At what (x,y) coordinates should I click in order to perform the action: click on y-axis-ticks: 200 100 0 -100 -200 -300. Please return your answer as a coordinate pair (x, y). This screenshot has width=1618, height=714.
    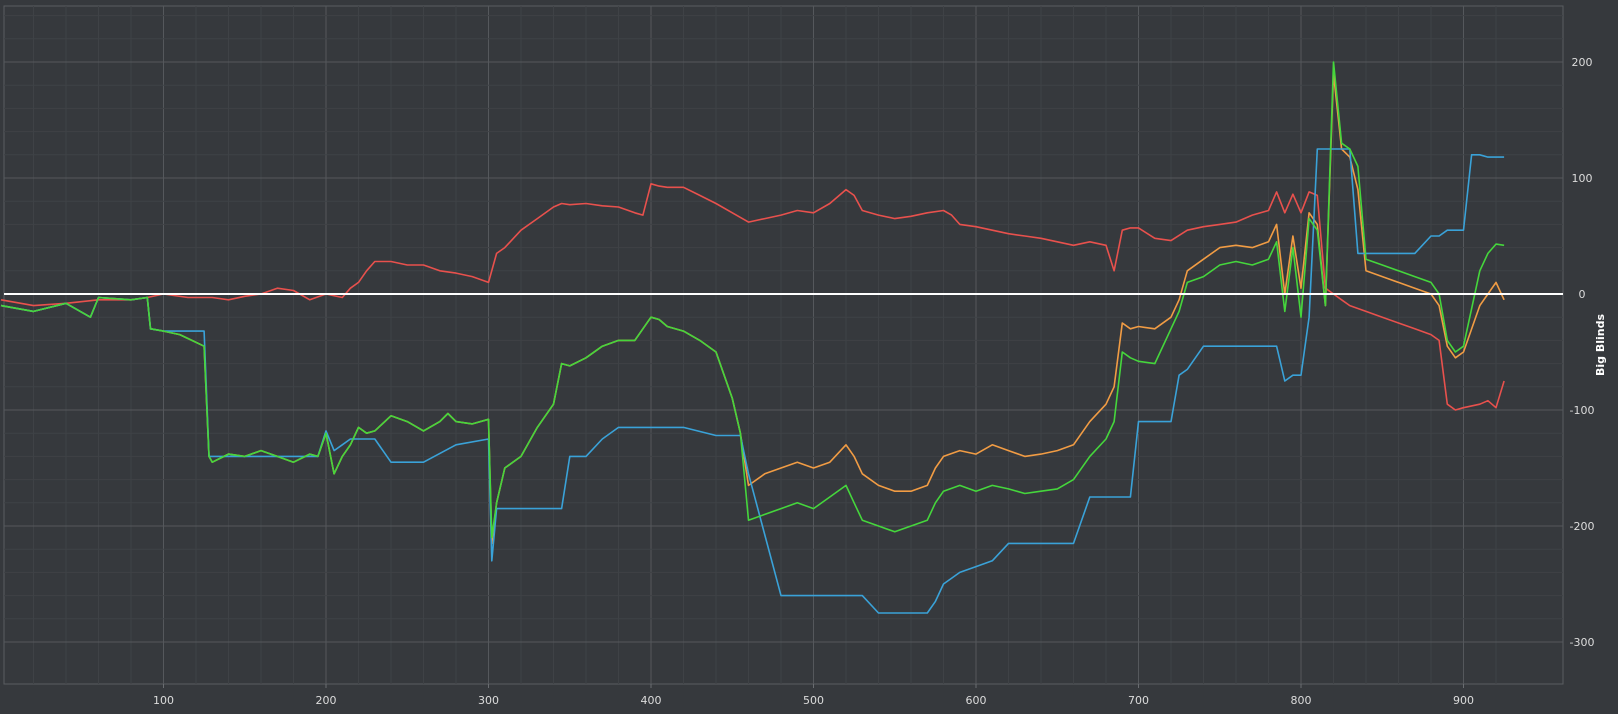
    Looking at the image, I should click on (1582, 352).